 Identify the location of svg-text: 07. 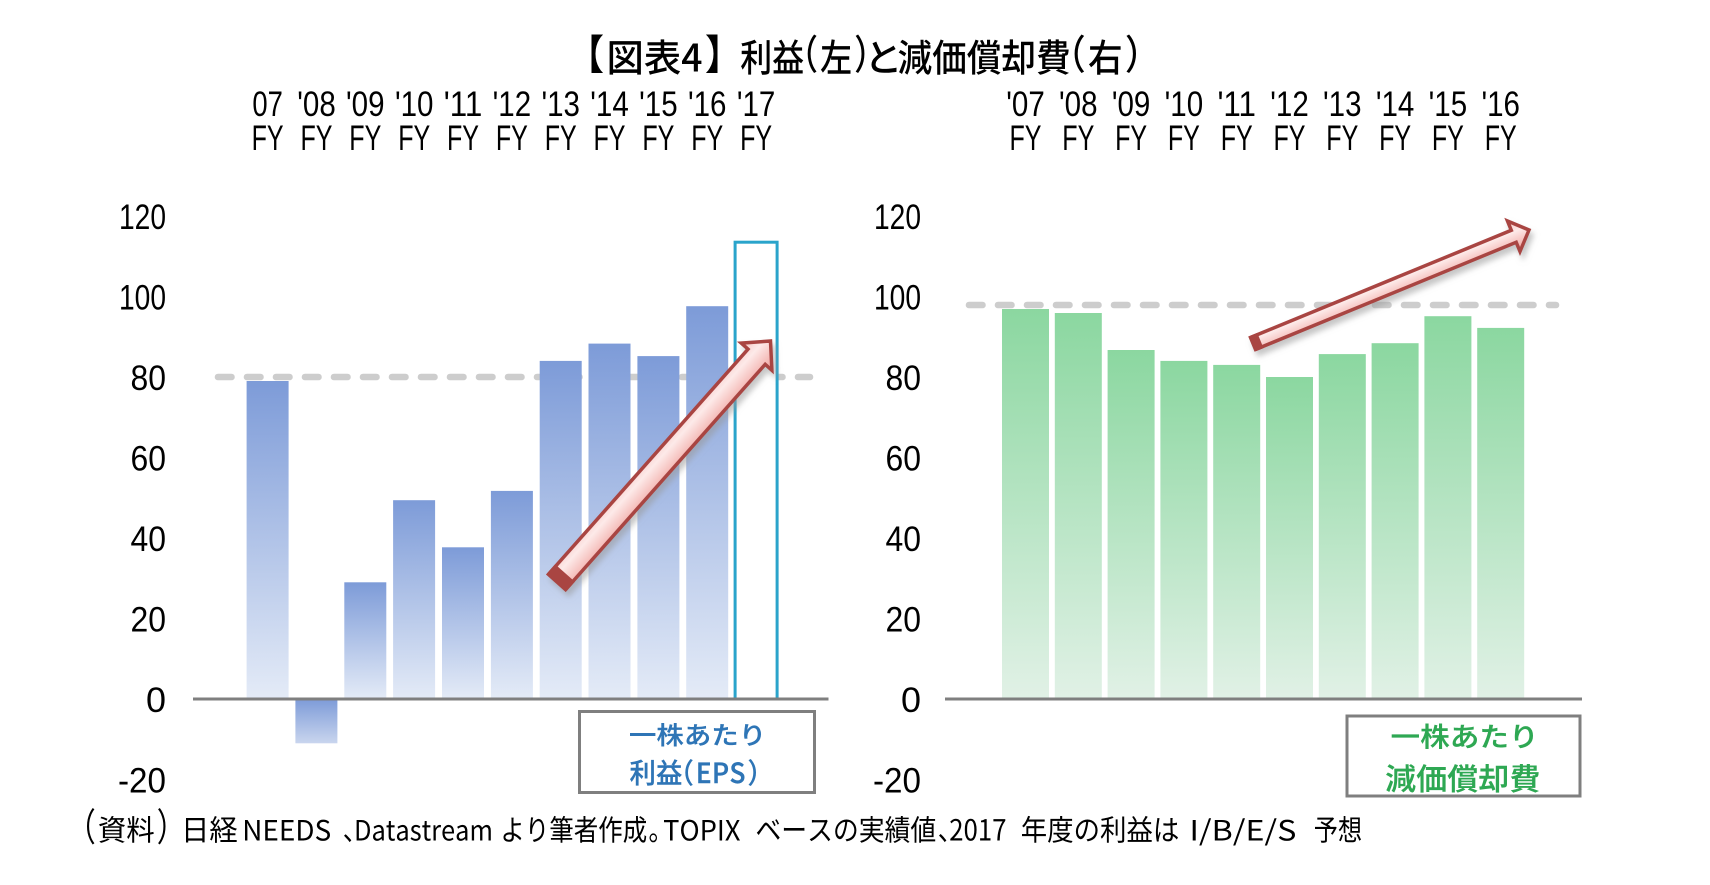
(267, 104).